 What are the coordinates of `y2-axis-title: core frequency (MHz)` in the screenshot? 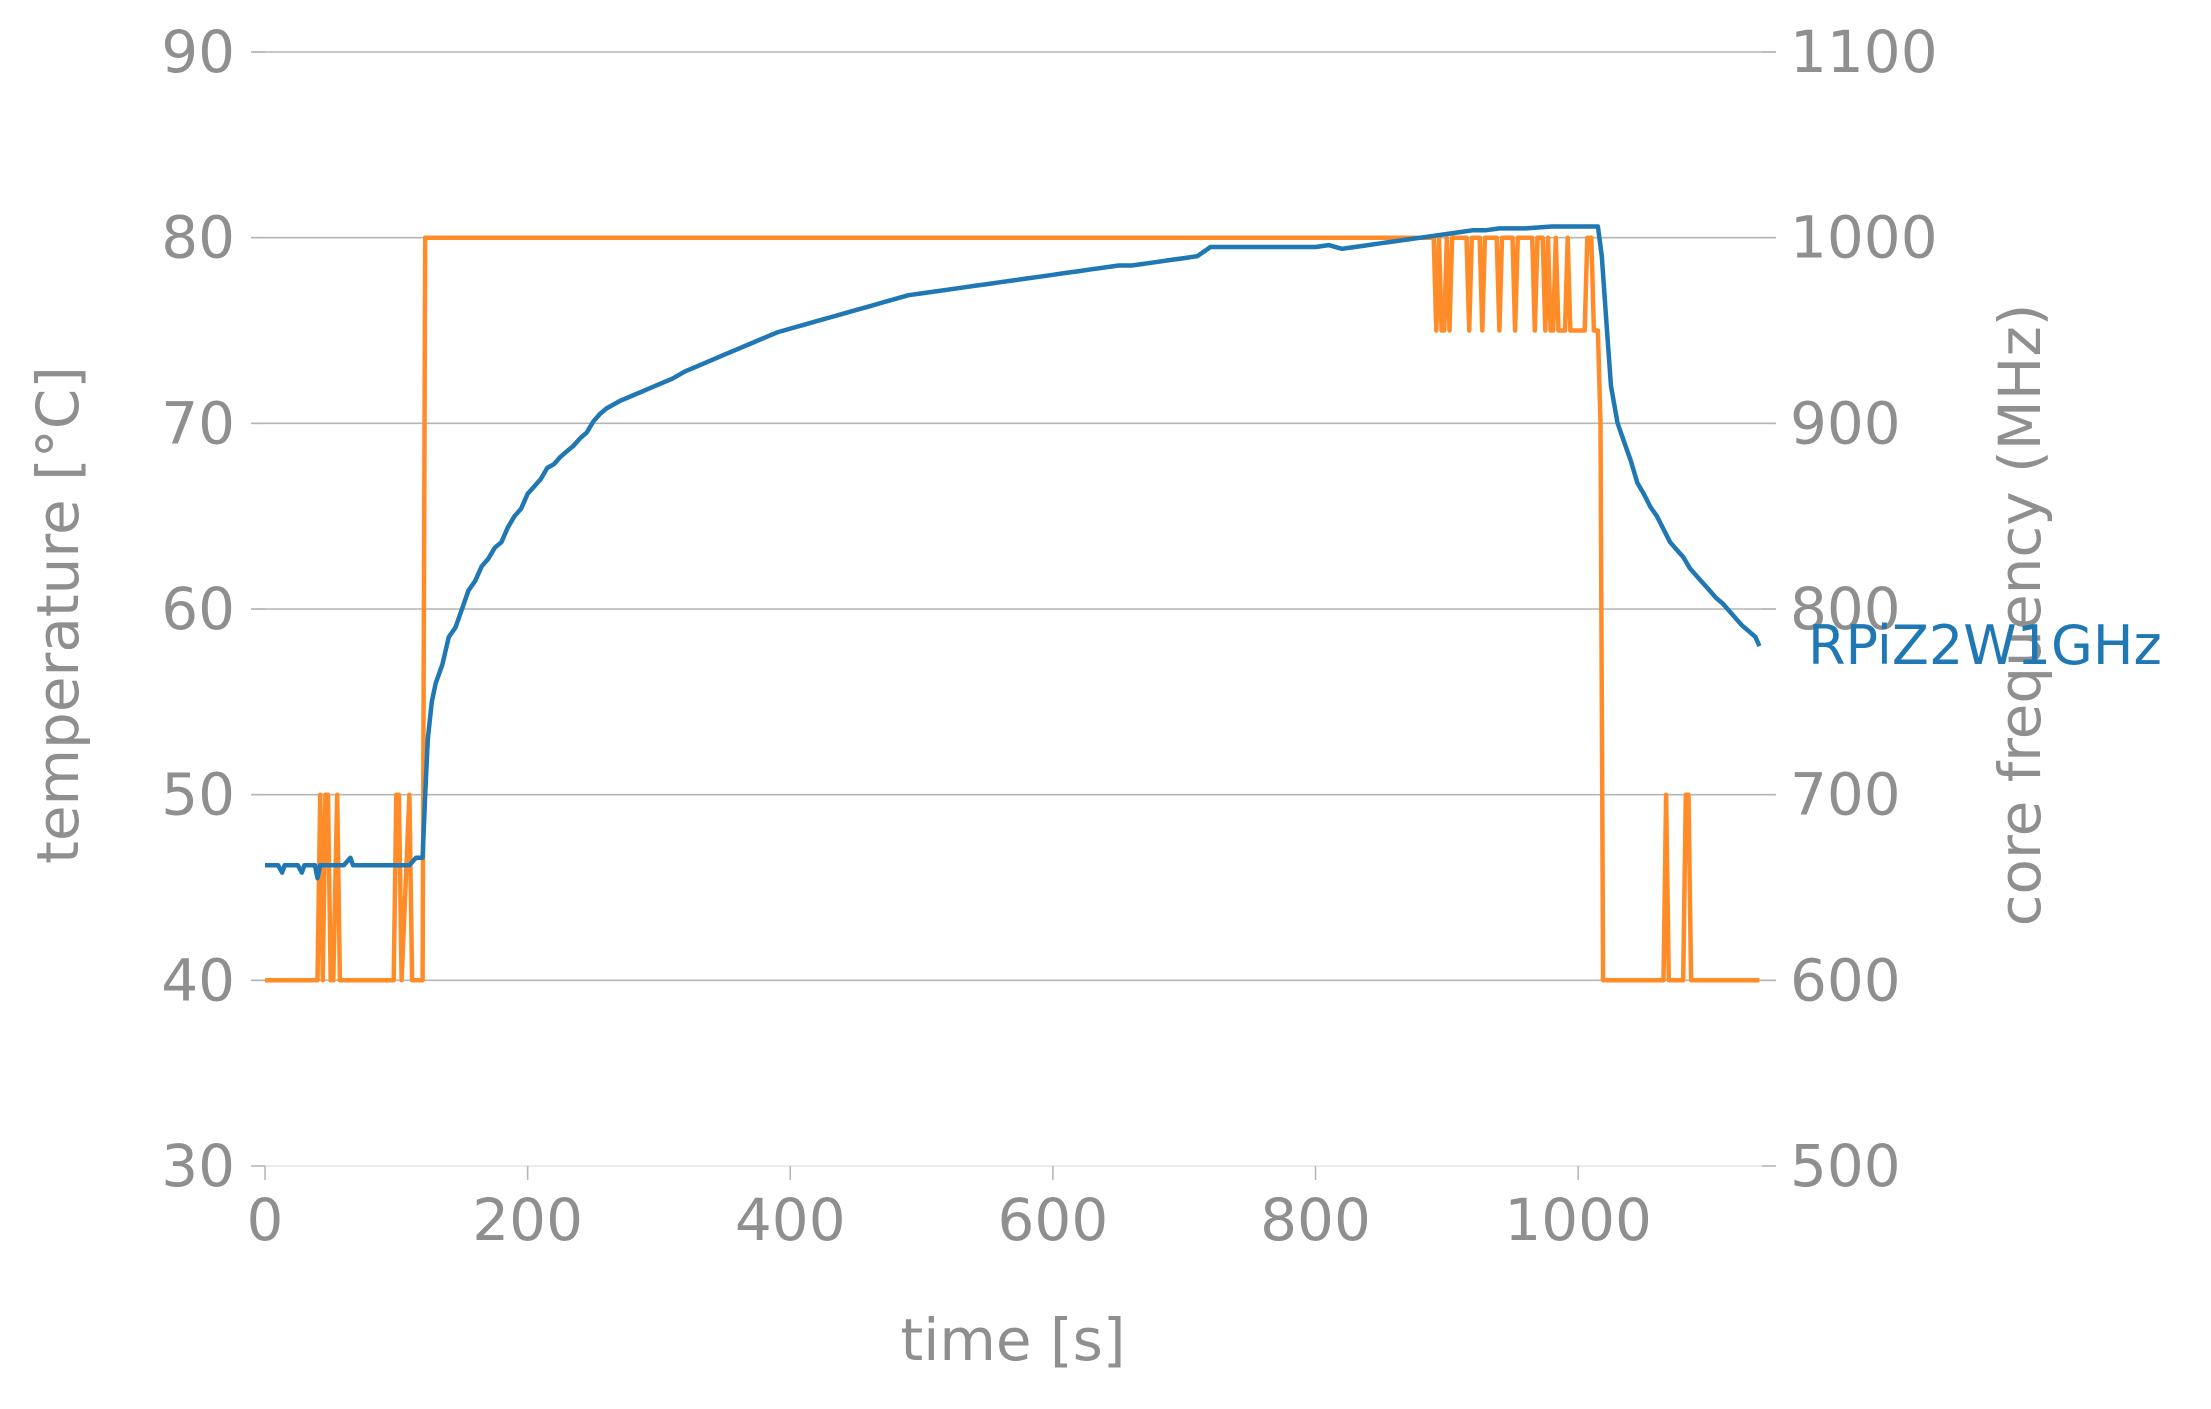 It's located at (2020, 615).